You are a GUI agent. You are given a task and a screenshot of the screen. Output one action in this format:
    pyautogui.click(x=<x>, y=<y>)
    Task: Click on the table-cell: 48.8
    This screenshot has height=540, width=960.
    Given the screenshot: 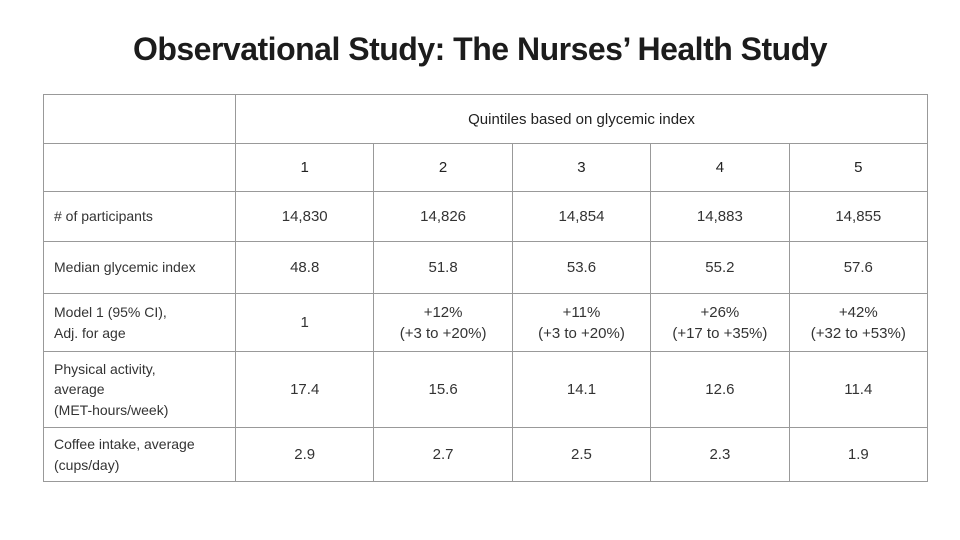 What is the action you would take?
    pyautogui.click(x=304, y=267)
    